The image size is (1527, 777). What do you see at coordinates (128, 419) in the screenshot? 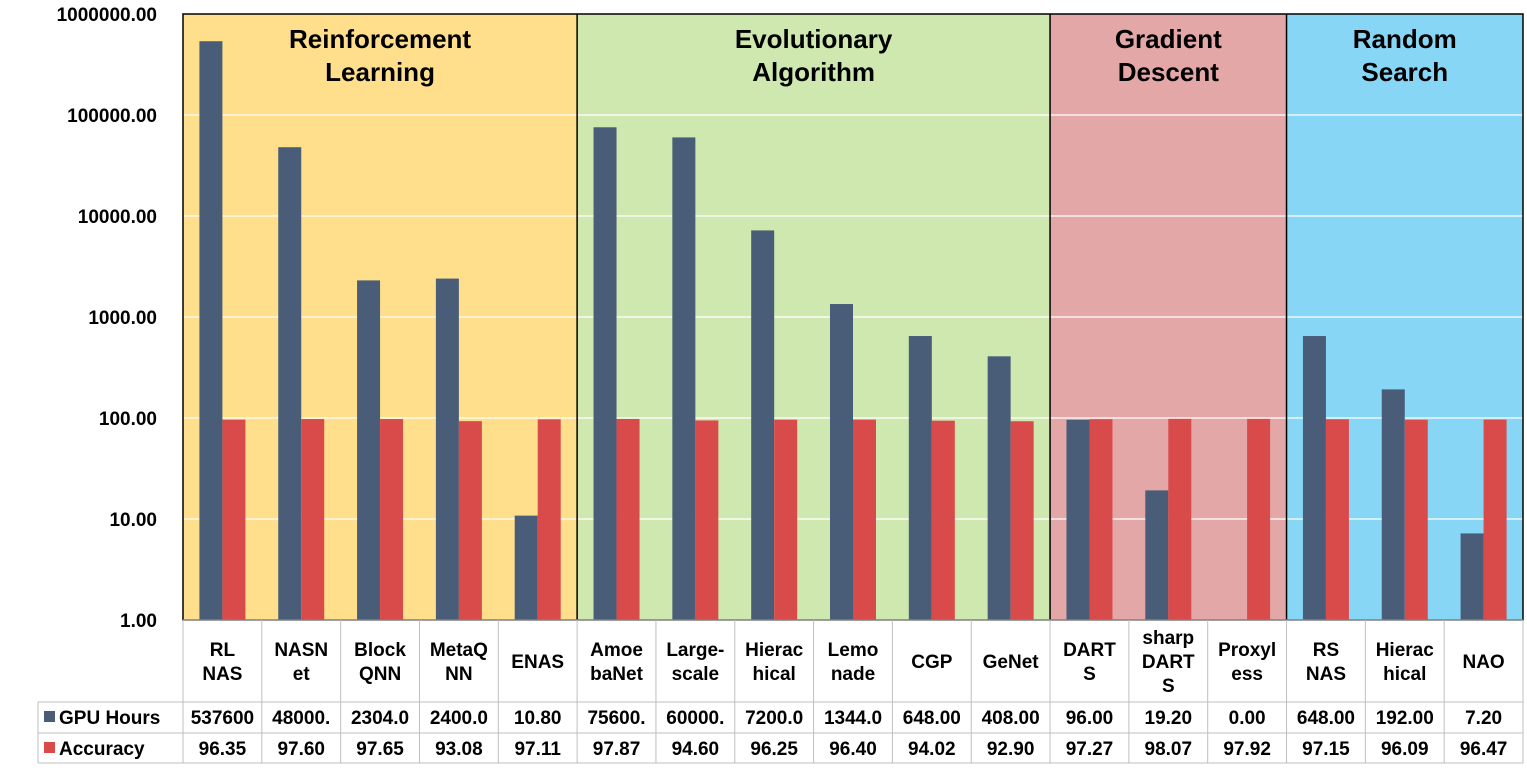
I see `y-tick-label: 100.00` at bounding box center [128, 419].